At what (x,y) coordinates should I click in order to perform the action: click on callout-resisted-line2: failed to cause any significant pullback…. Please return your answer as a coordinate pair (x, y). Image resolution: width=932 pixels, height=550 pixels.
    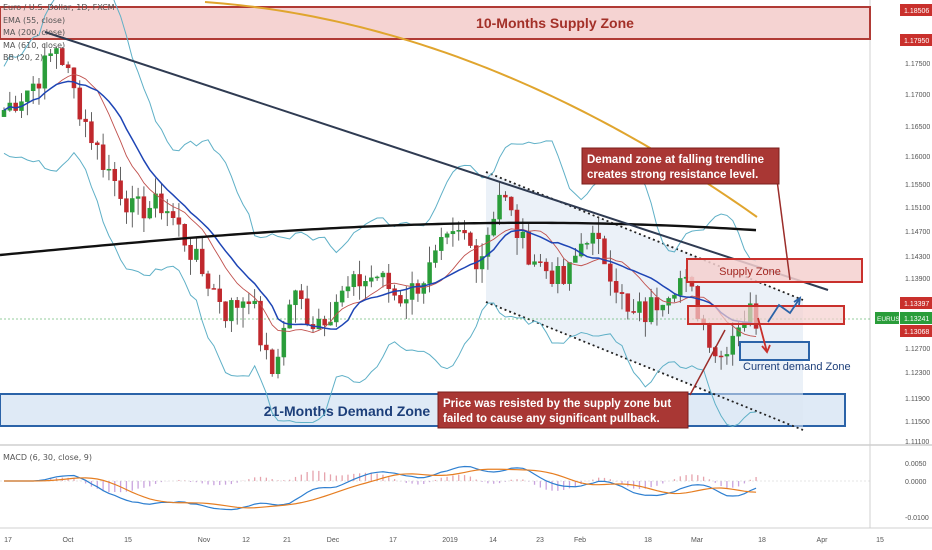
    Looking at the image, I should click on (551, 419).